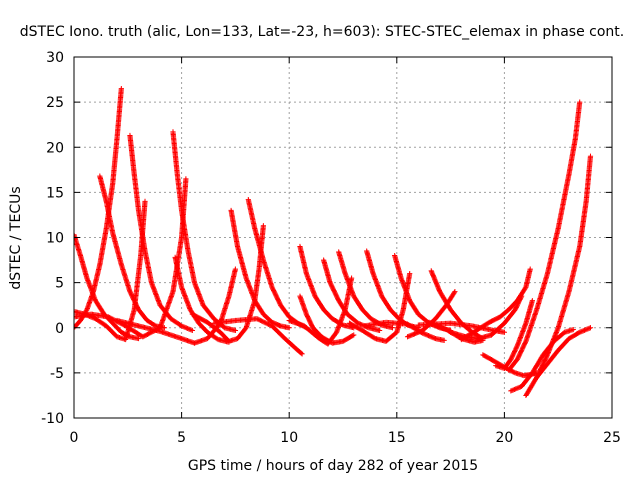  I want to click on x-tick-label: 25, so click(612, 438).